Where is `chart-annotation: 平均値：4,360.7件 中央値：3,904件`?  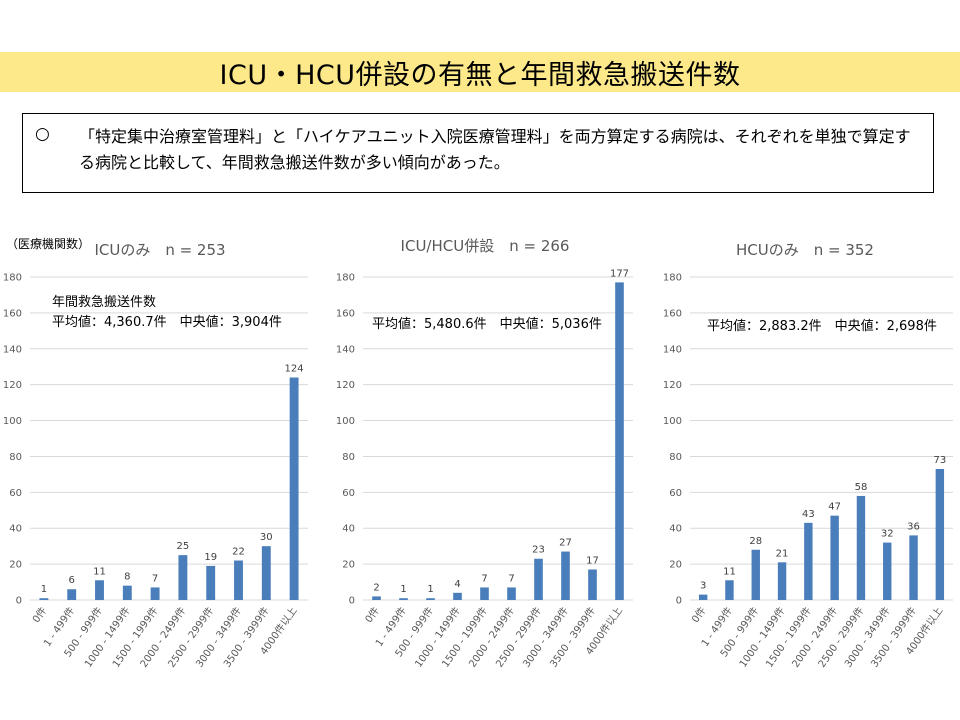
chart-annotation: 平均値：4,360.7件 中央値：3,904件 is located at coordinates (167, 322).